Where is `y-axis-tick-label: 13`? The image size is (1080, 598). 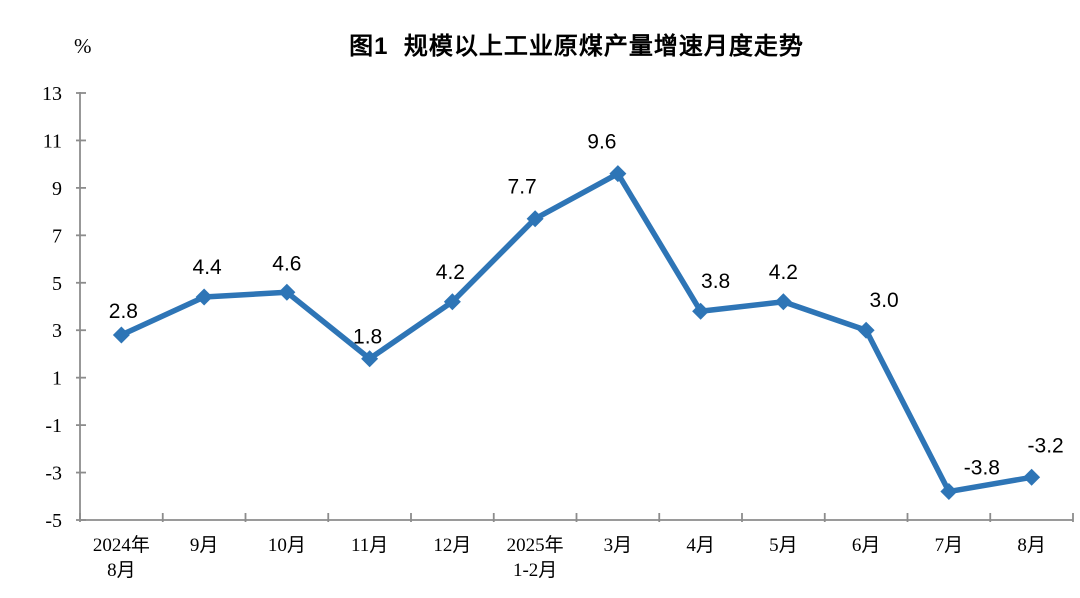
y-axis-tick-label: 13 is located at coordinates (52, 94).